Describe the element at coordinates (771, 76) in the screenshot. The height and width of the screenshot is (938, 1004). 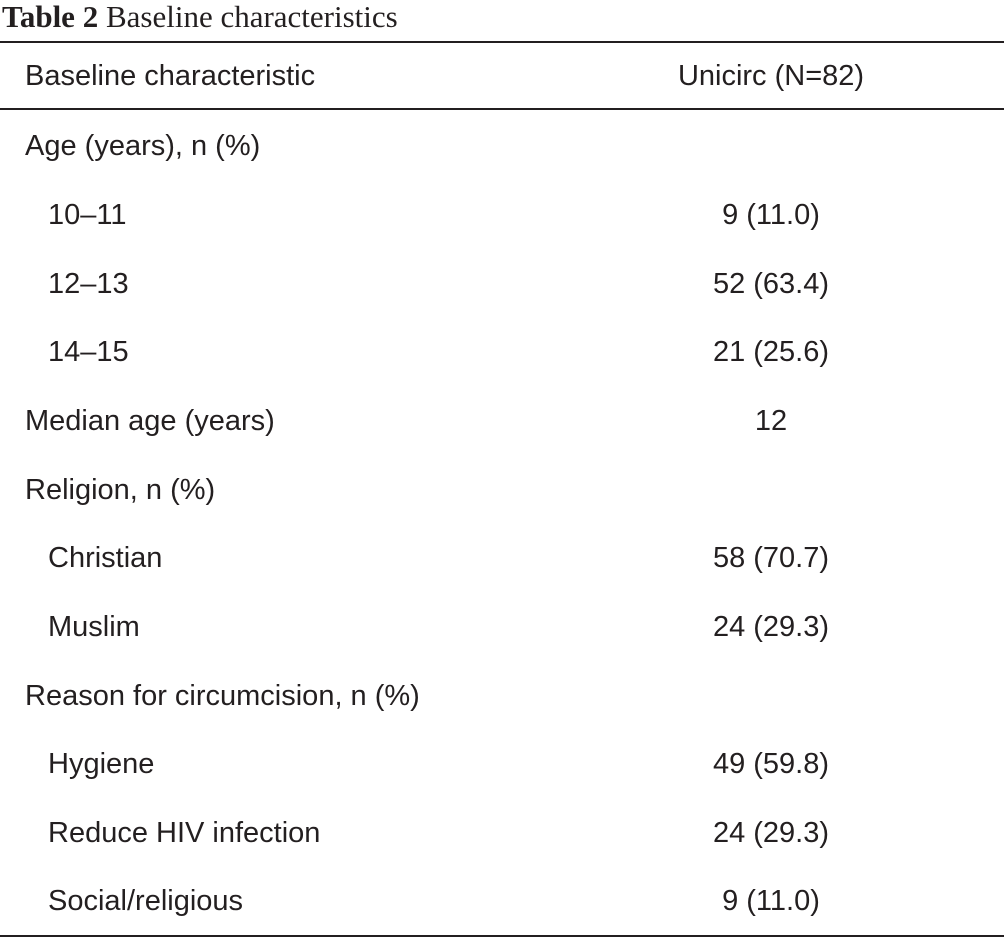
I see `header-unicirc: Unicirc (N=82)` at that location.